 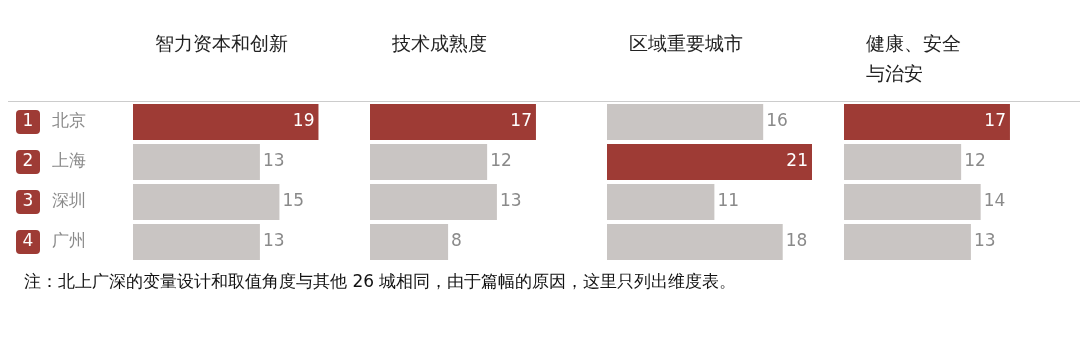 I want to click on chart-title: 技术成熟度, so click(x=440, y=43).